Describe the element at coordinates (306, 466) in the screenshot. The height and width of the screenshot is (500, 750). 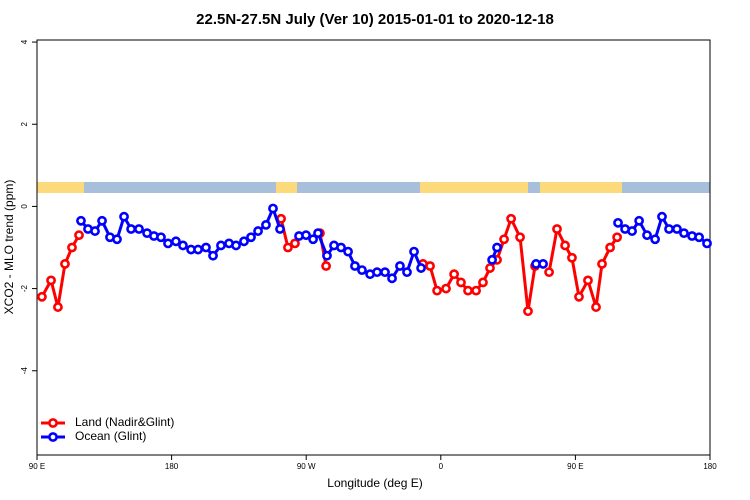
I see `x-tick-label: 90 W` at that location.